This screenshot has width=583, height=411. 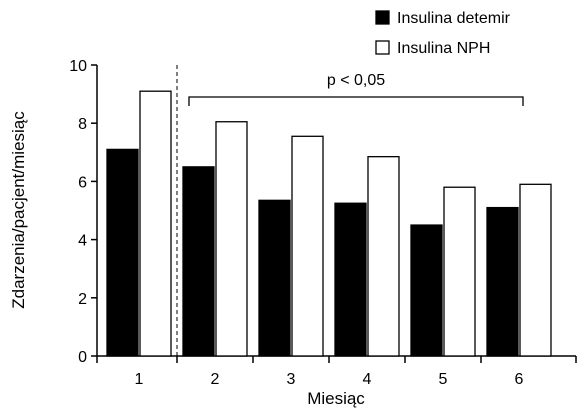 What do you see at coordinates (139, 379) in the screenshot?
I see `x-tick-label: 1` at bounding box center [139, 379].